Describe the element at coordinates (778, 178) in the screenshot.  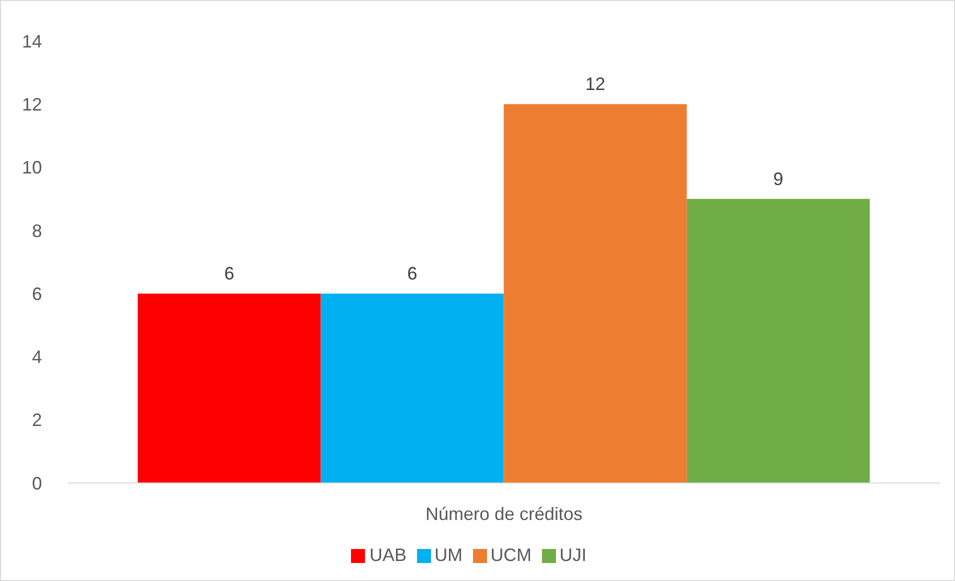
I see `data-label: 9` at that location.